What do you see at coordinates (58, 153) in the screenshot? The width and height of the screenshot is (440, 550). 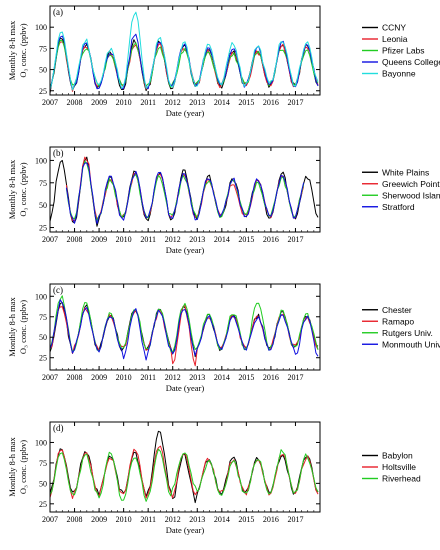 I see `panel-label: (b)` at bounding box center [58, 153].